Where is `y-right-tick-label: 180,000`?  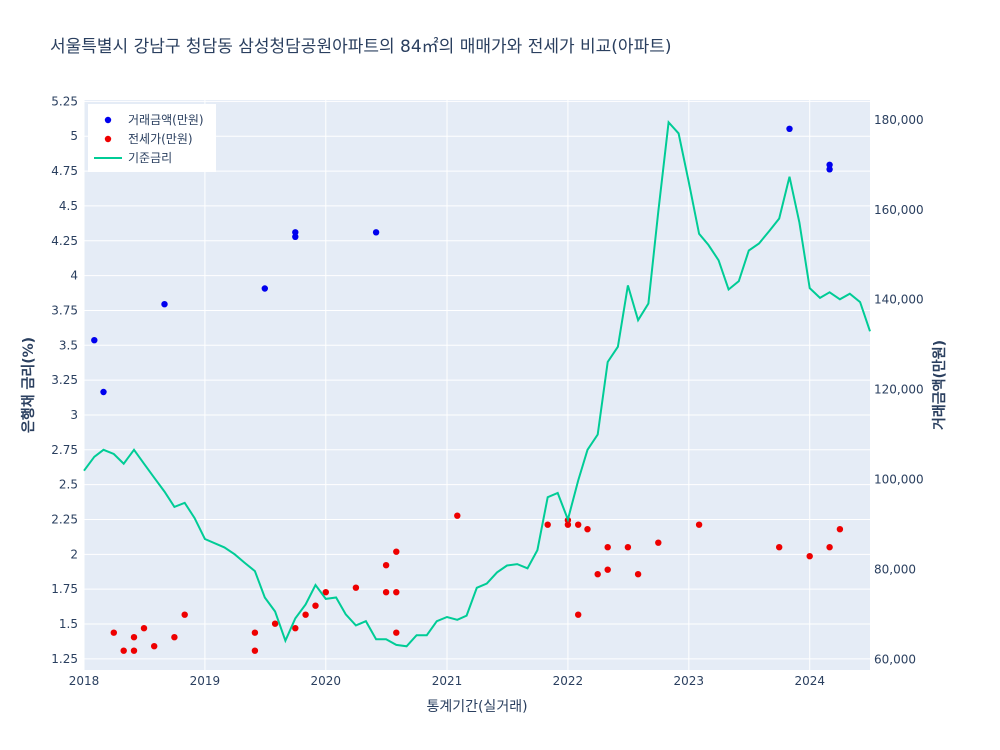 y-right-tick-label: 180,000 is located at coordinates (899, 120).